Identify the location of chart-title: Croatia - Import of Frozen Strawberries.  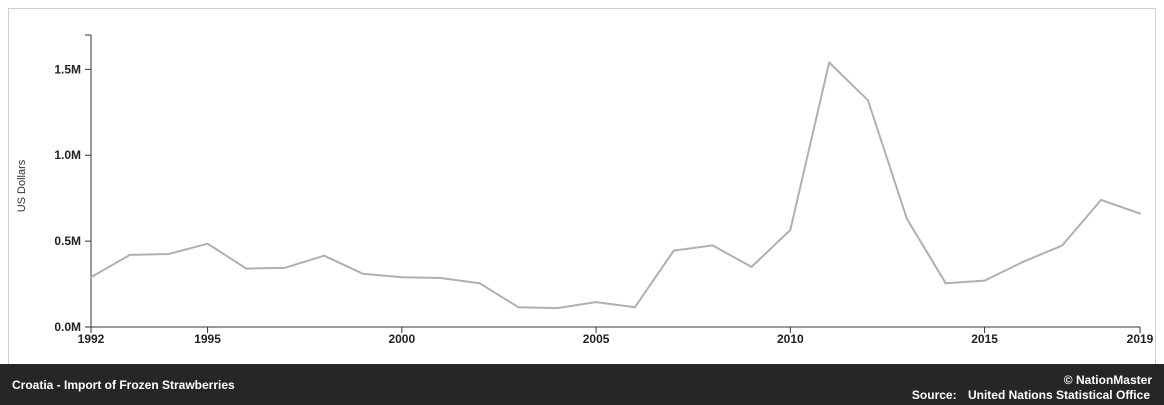
(123, 385).